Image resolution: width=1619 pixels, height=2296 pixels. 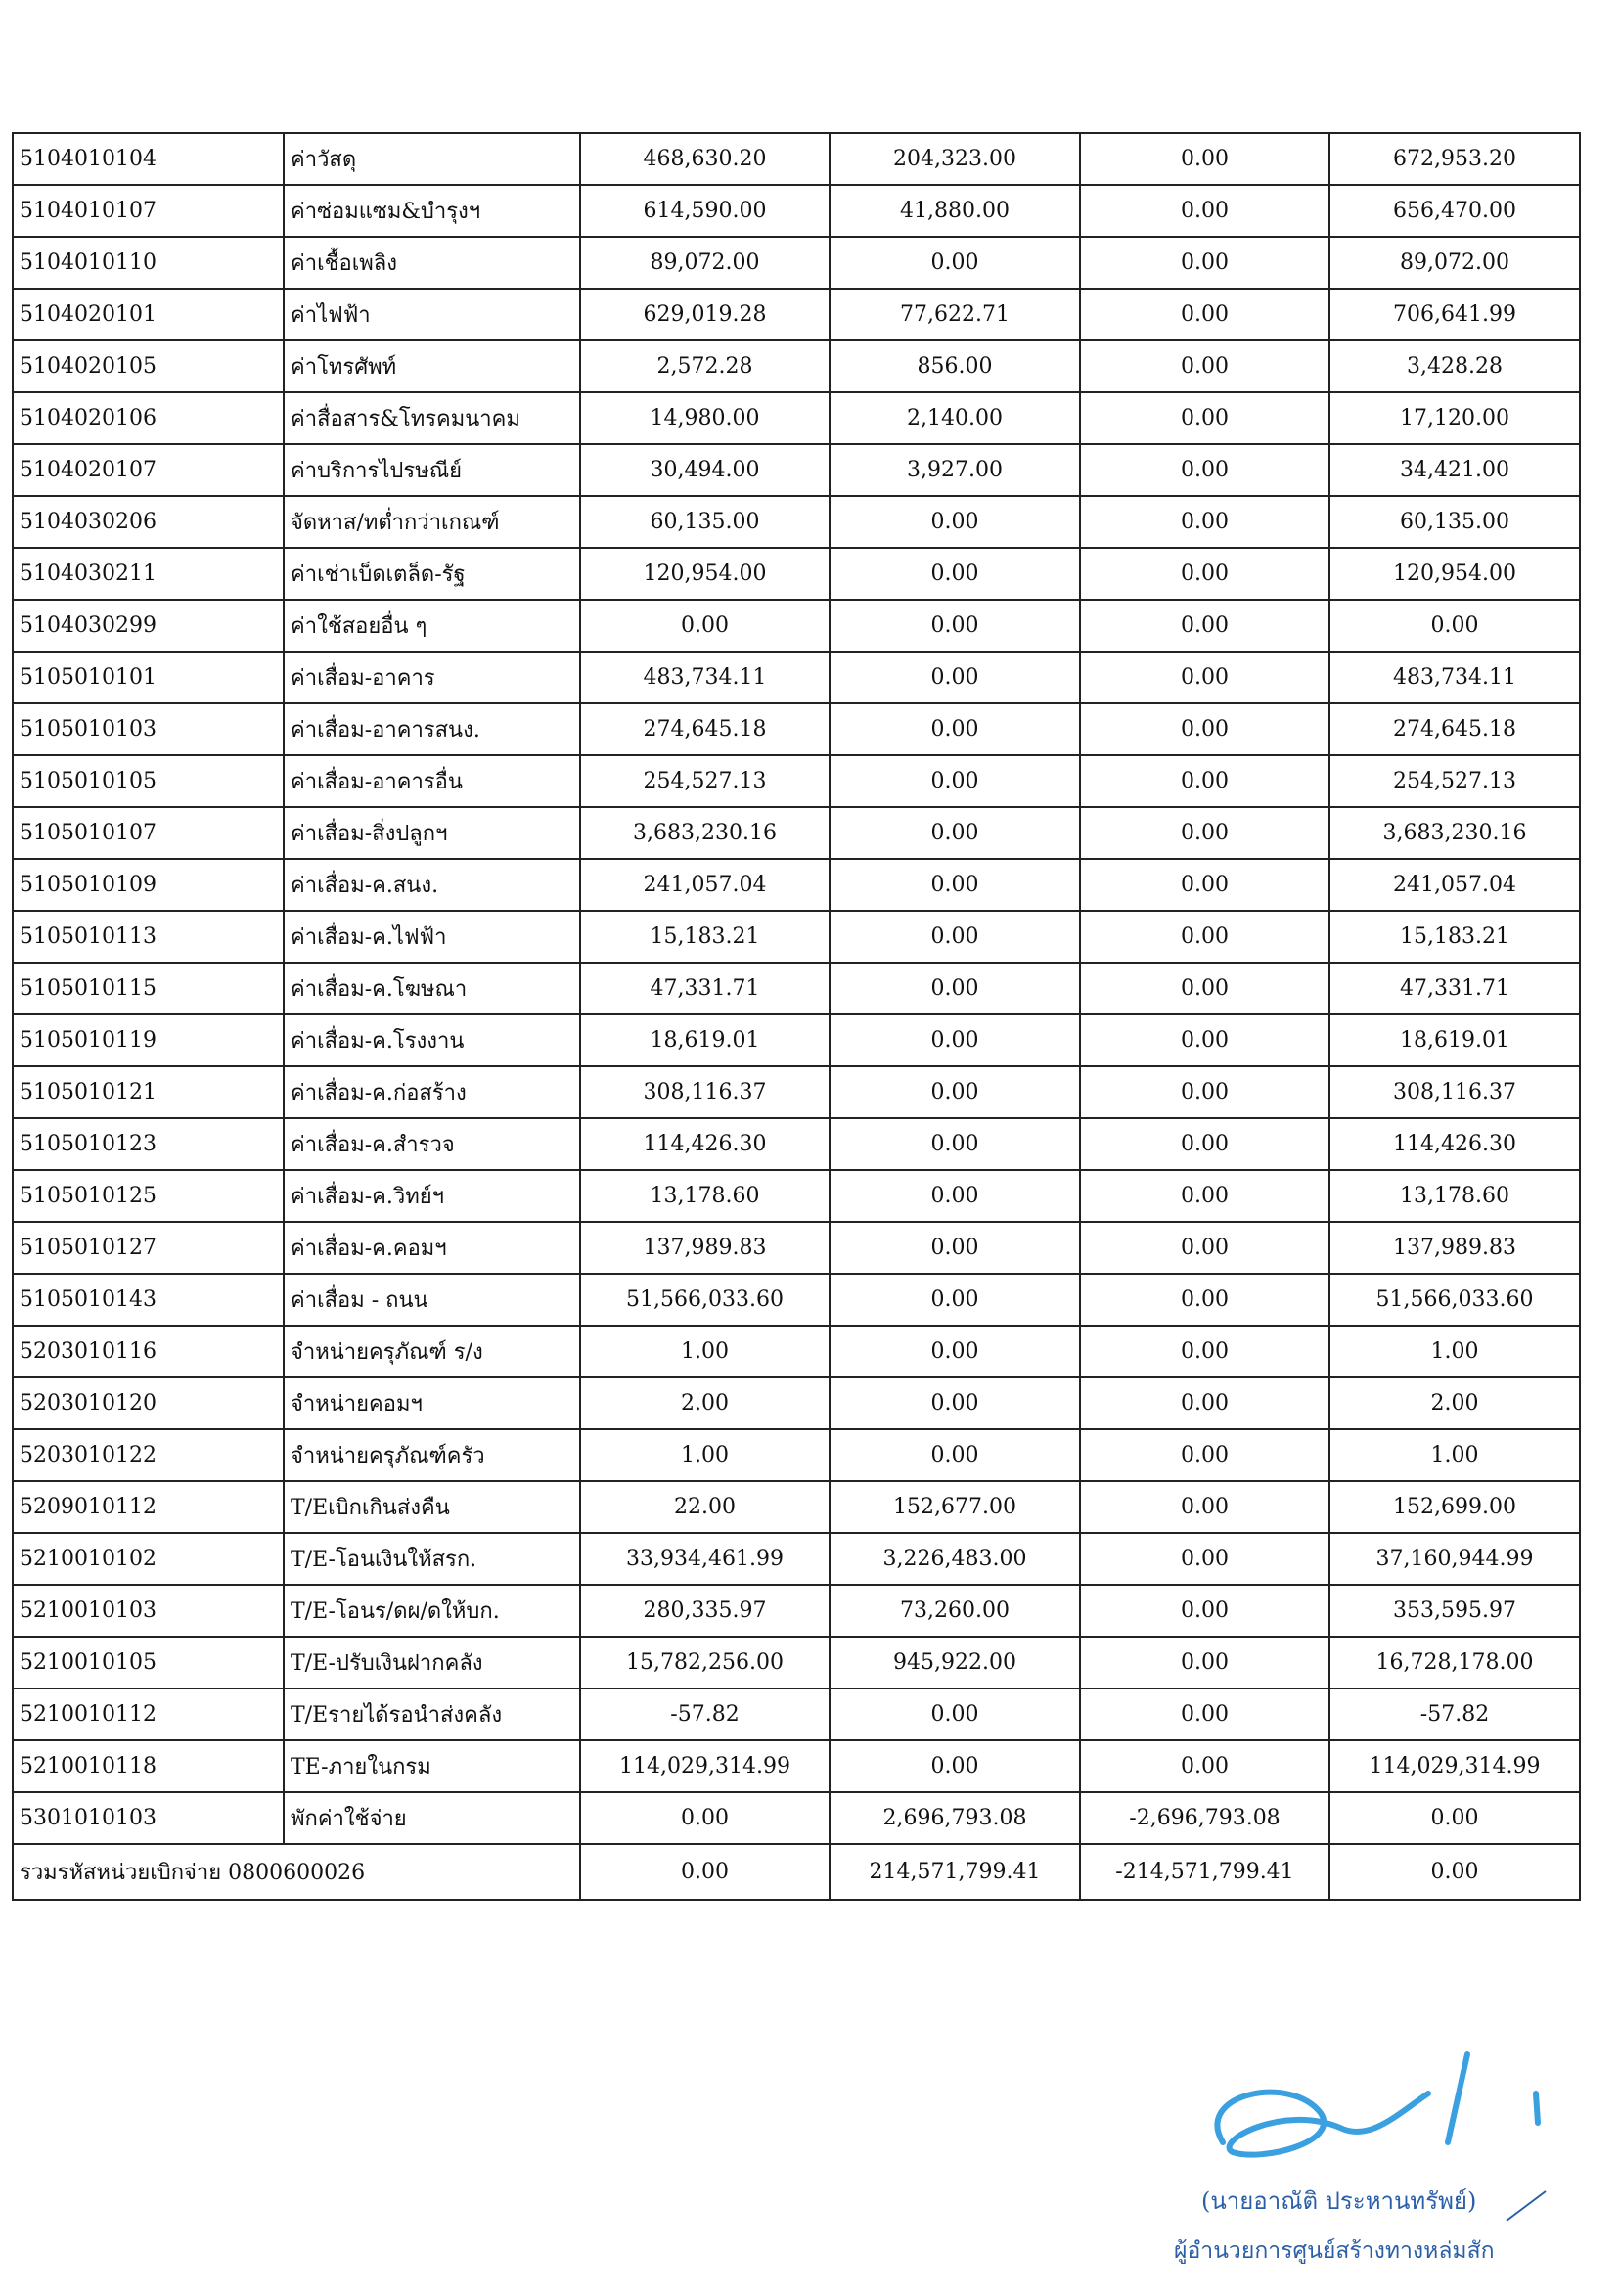 I want to click on text-cell: 5209010112, so click(x=148, y=1507).